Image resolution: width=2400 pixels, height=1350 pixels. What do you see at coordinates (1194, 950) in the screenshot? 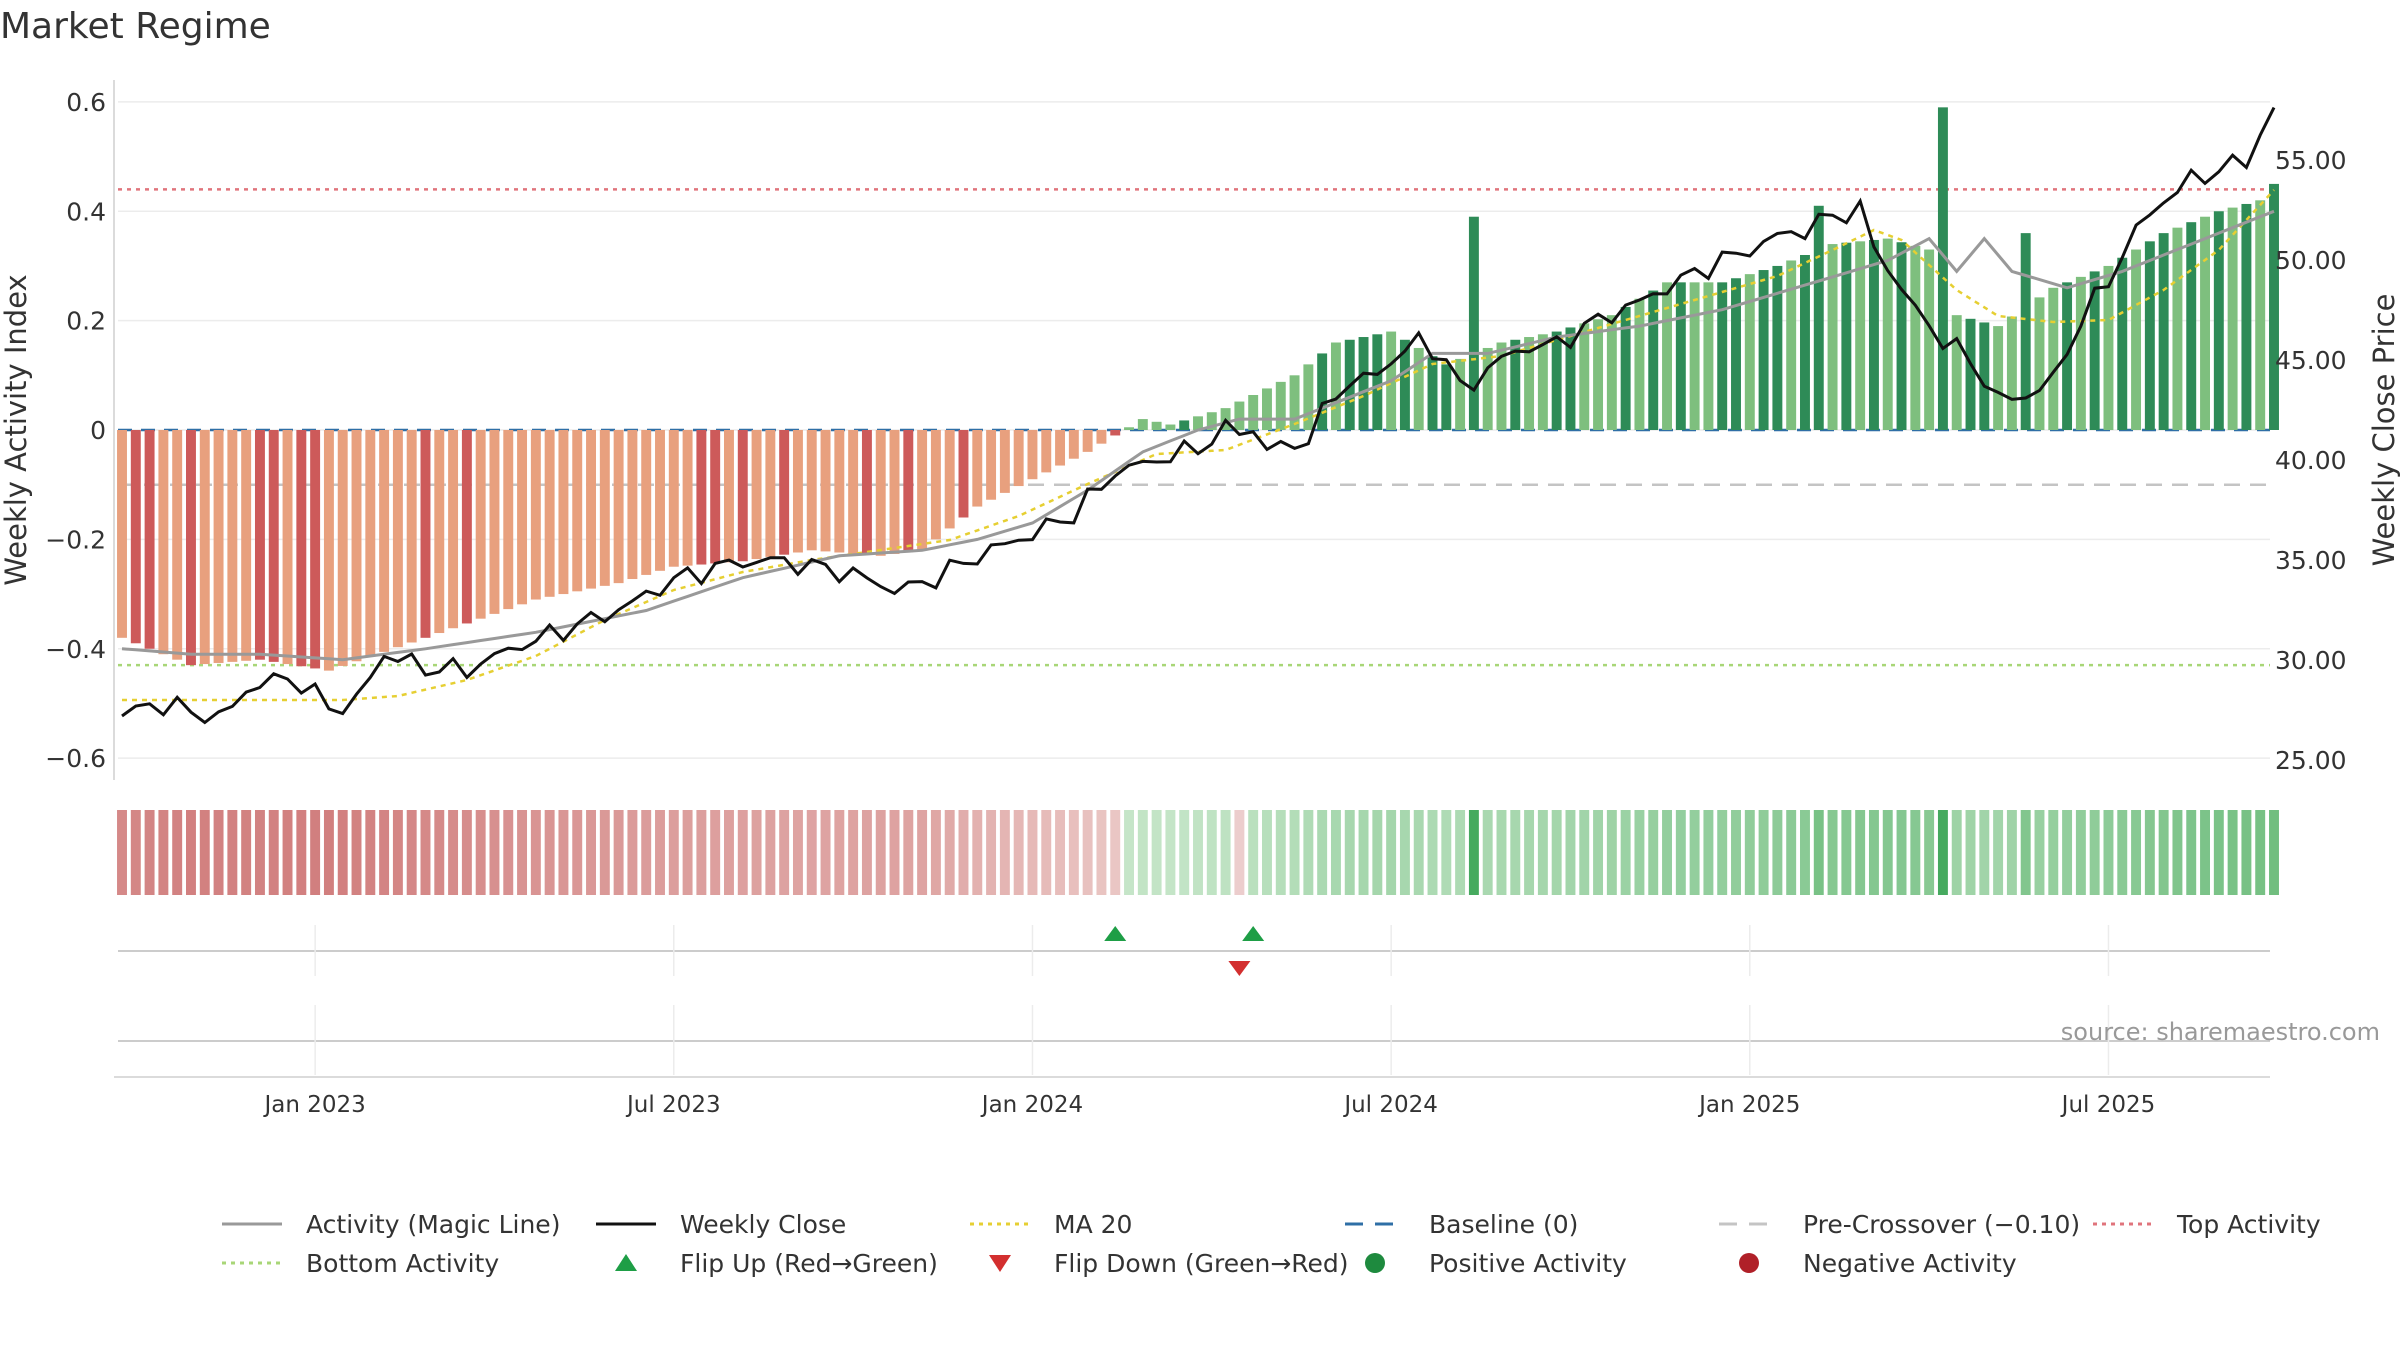
I see `flip-panel` at bounding box center [1194, 950].